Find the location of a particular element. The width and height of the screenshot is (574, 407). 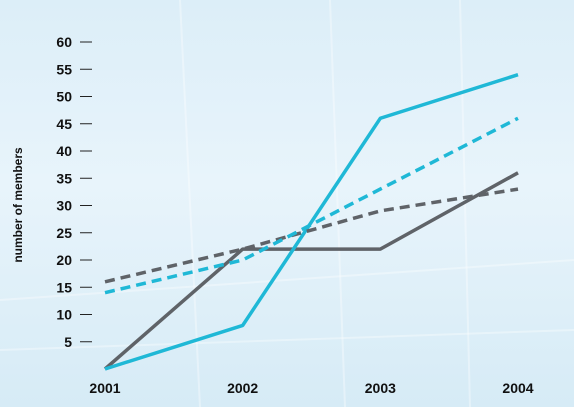

y-tick-label: 35 is located at coordinates (64, 178).